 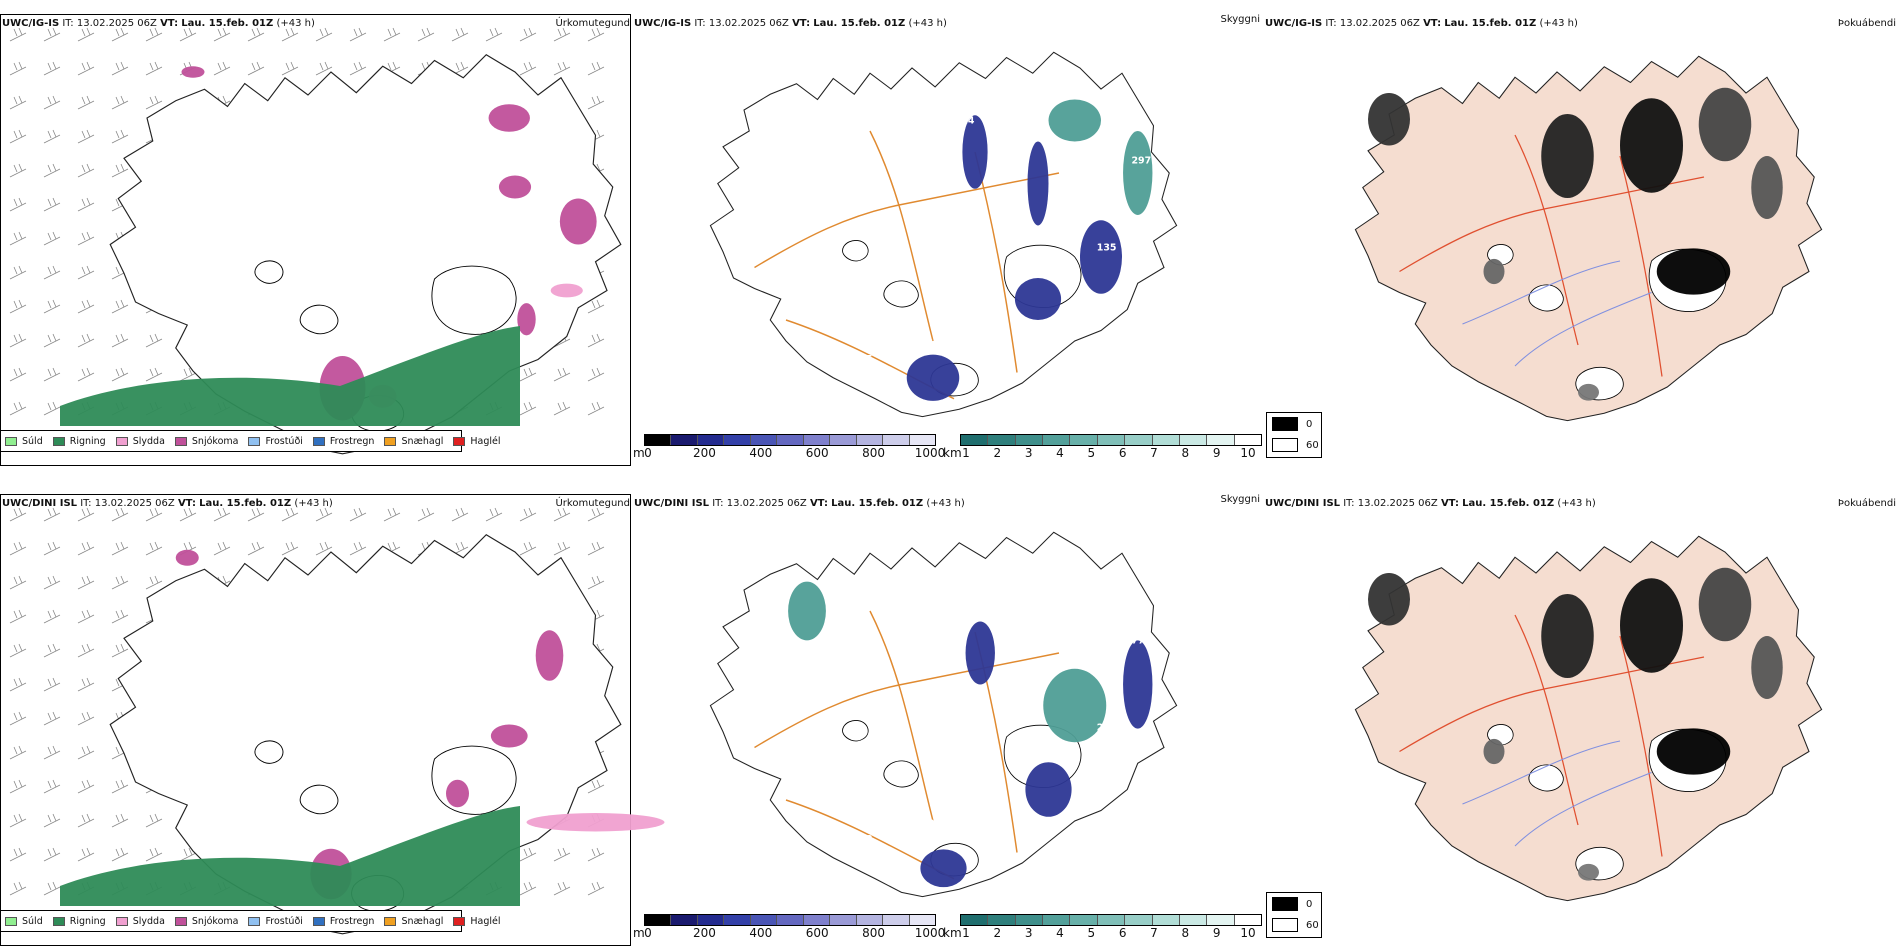 What do you see at coordinates (485, 441) in the screenshot?
I see `legend-label: Haglél` at bounding box center [485, 441].